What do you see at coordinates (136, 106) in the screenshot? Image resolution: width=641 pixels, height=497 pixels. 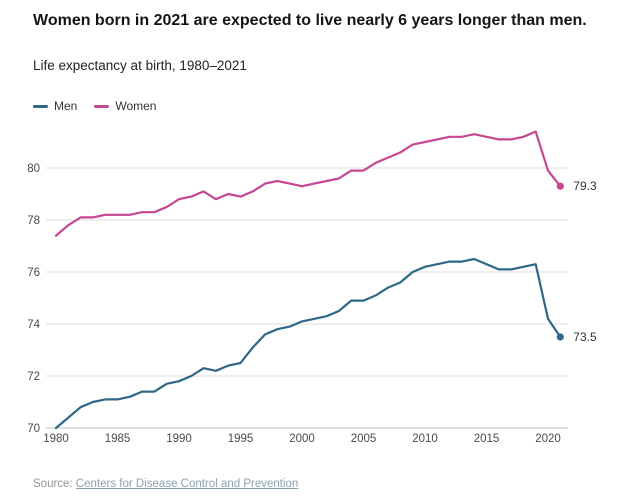 I see `legend-label-women: Women` at bounding box center [136, 106].